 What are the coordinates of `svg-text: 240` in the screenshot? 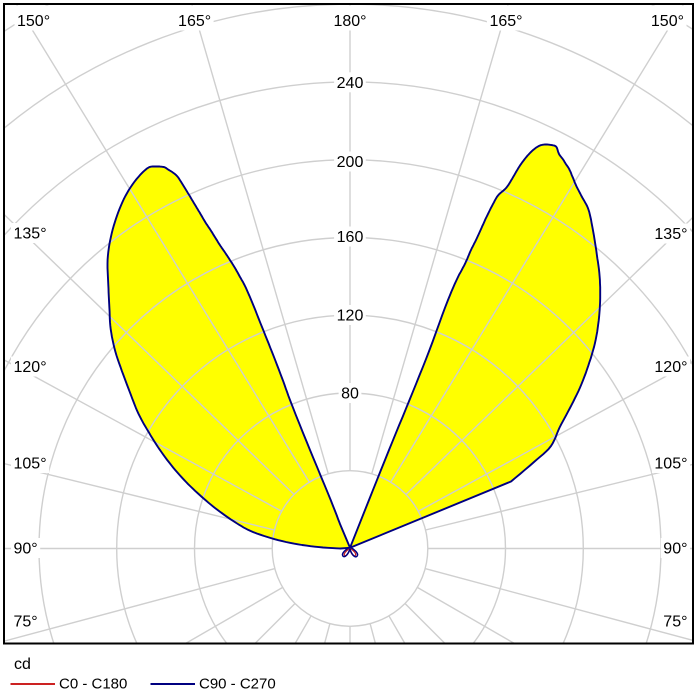 It's located at (350, 83).